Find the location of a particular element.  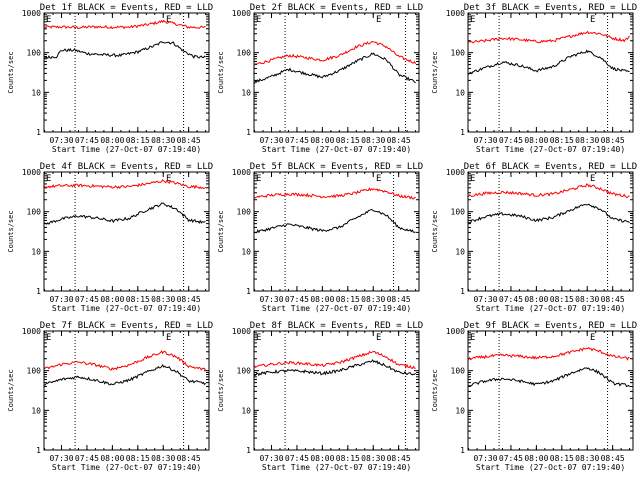

panel-title: Det 5f BLACK = Events, RED = LLD is located at coordinates (336, 167).